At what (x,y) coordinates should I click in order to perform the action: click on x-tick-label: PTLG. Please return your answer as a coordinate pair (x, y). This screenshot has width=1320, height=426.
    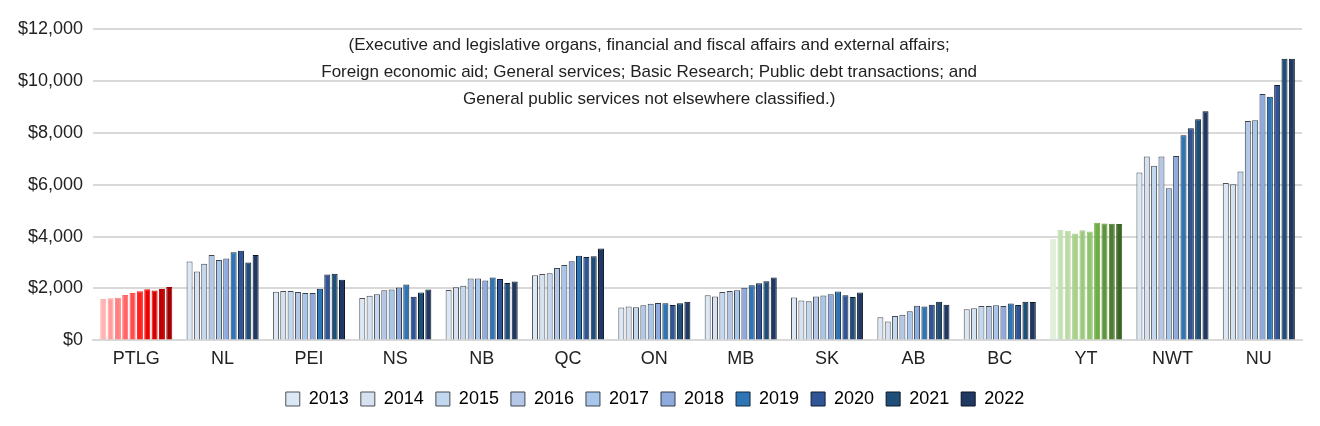
    Looking at the image, I should click on (136, 358).